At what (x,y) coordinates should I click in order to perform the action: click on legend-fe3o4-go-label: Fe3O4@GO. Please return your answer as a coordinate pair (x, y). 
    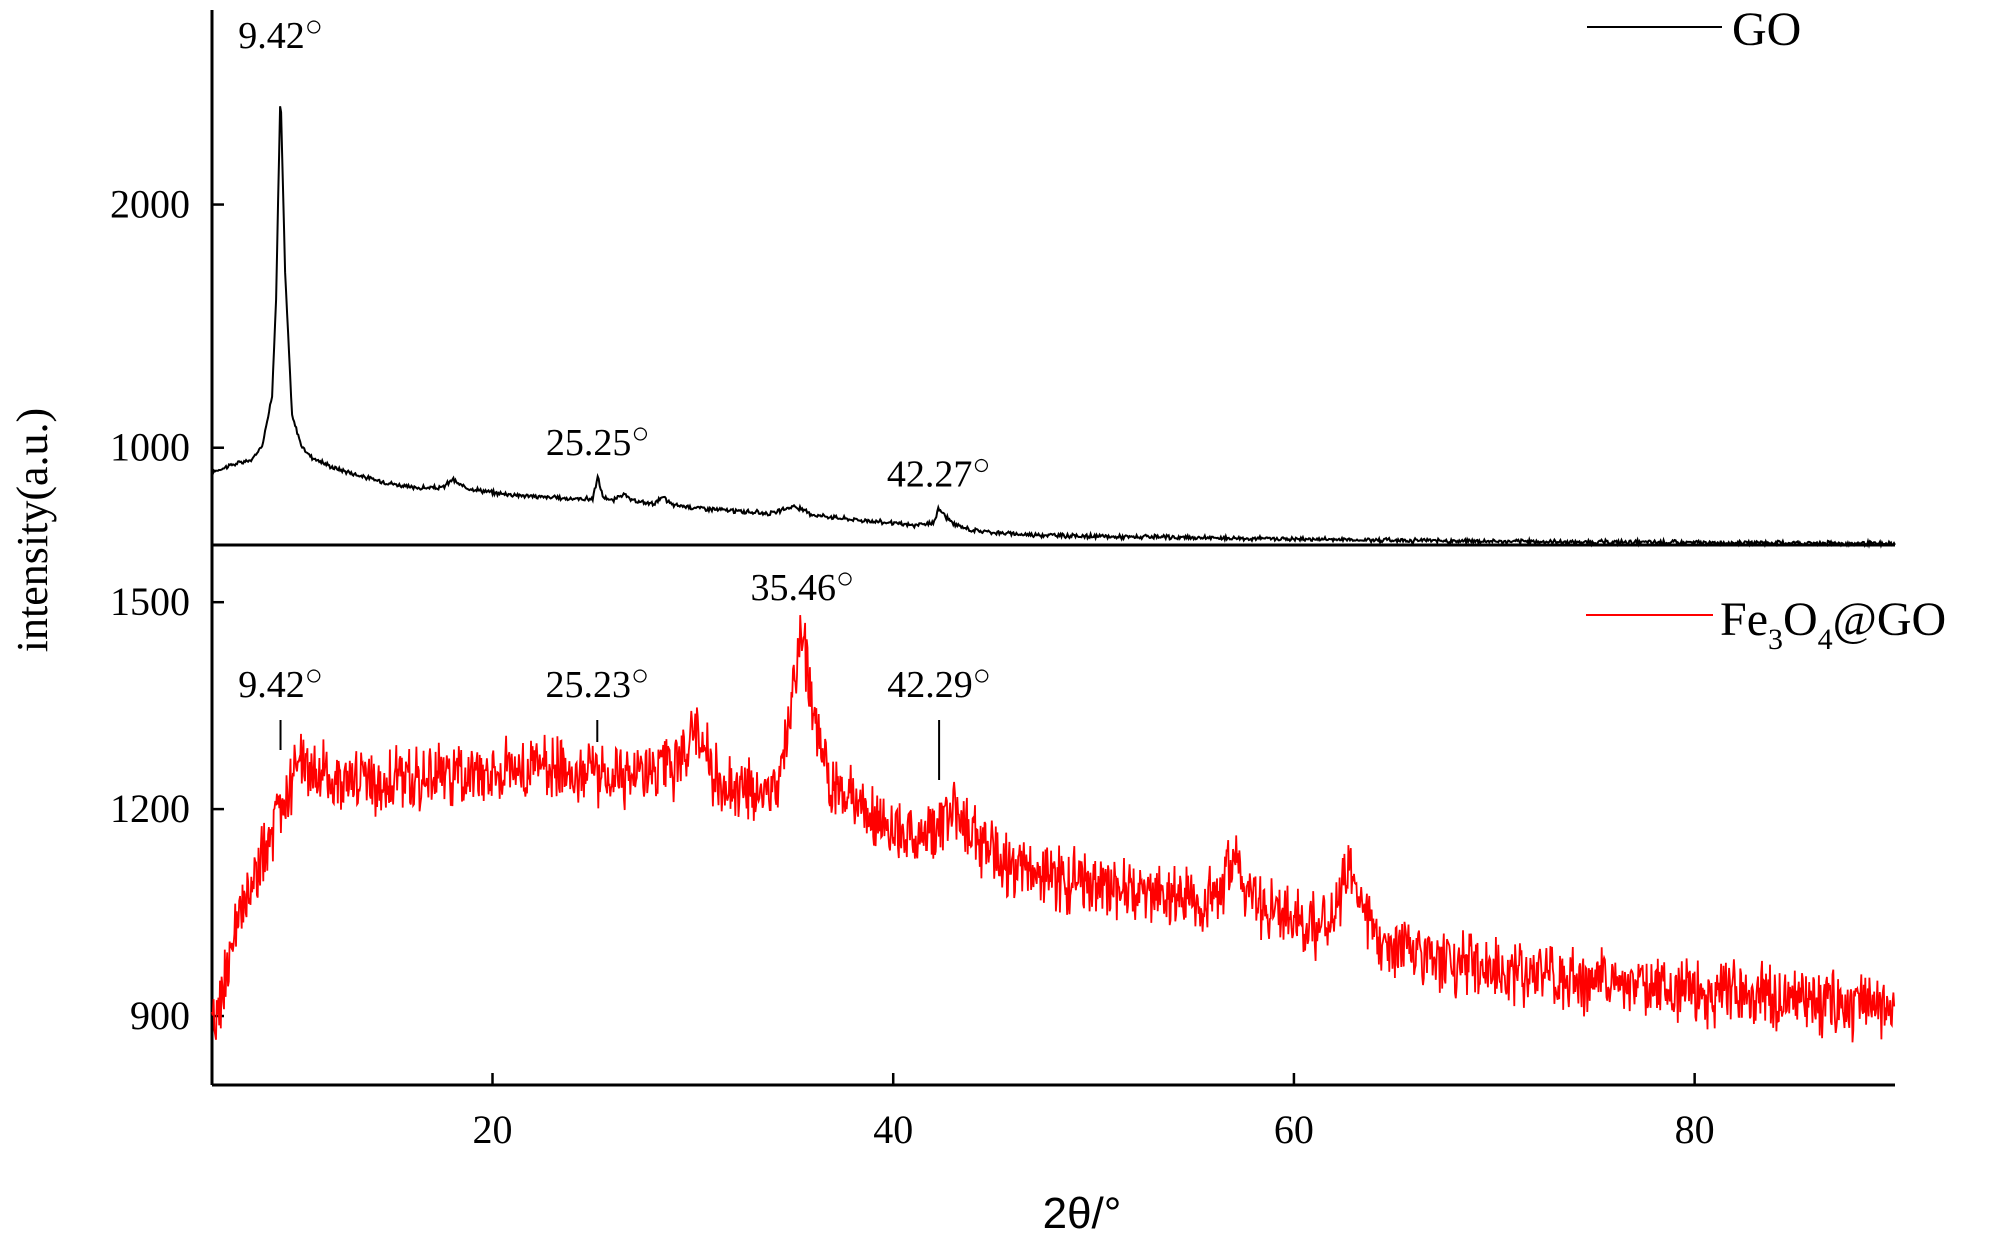
    Looking at the image, I should click on (1833, 624).